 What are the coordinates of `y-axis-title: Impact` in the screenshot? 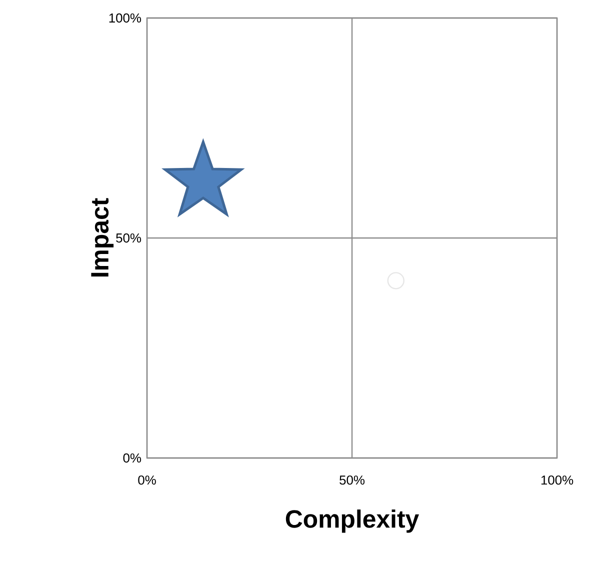 It's located at (102, 237).